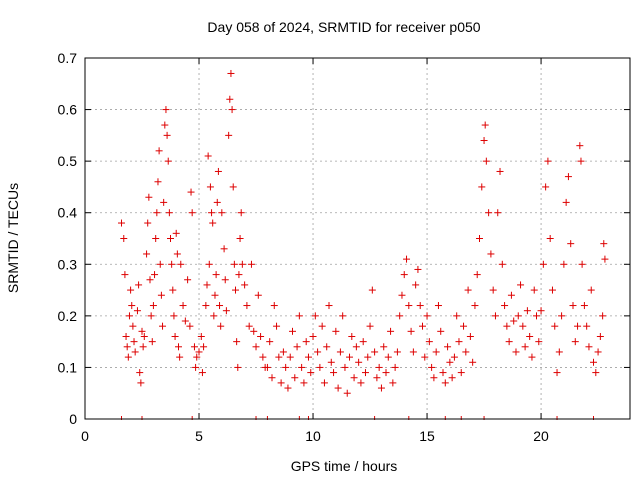 This screenshot has height=480, width=640. Describe the element at coordinates (68, 316) in the screenshot. I see `y-tick-label: 0.2` at that location.